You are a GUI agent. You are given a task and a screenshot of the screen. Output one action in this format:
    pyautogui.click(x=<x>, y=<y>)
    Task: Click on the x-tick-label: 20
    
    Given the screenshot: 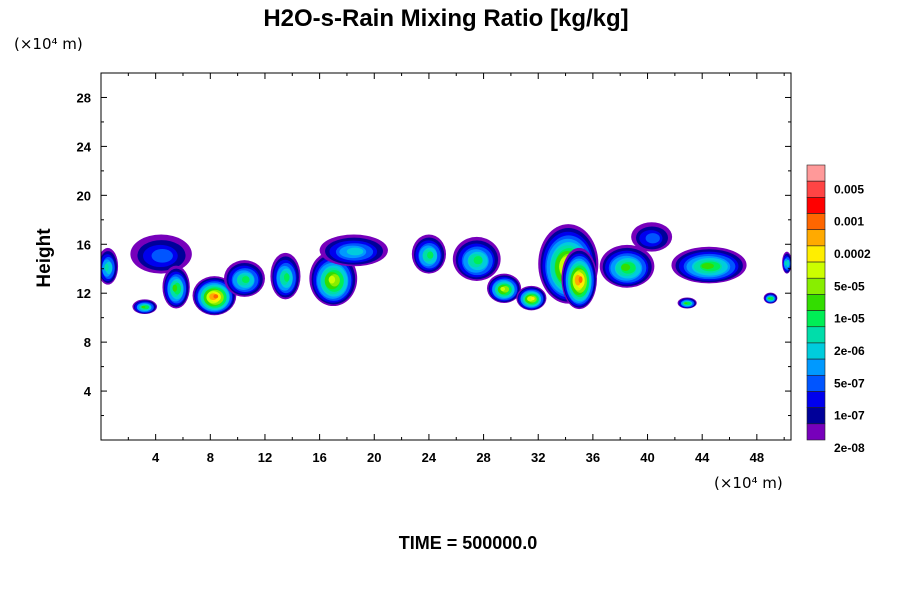 What is the action you would take?
    pyautogui.click(x=374, y=457)
    